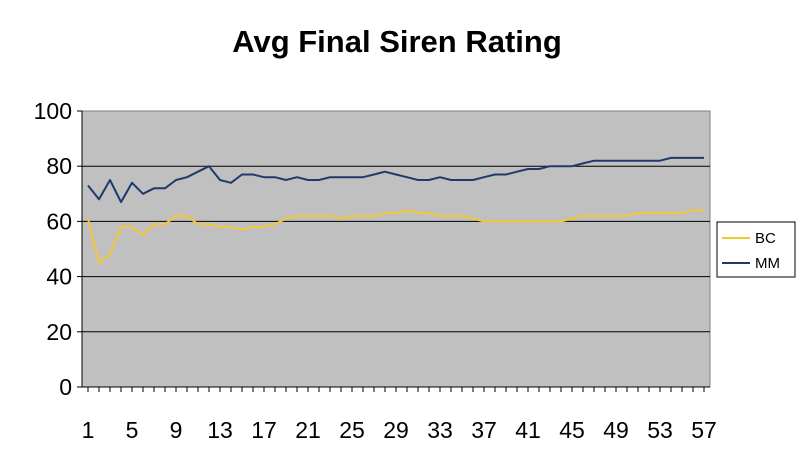  Describe the element at coordinates (616, 430) in the screenshot. I see `x-tick-label: 49` at that location.